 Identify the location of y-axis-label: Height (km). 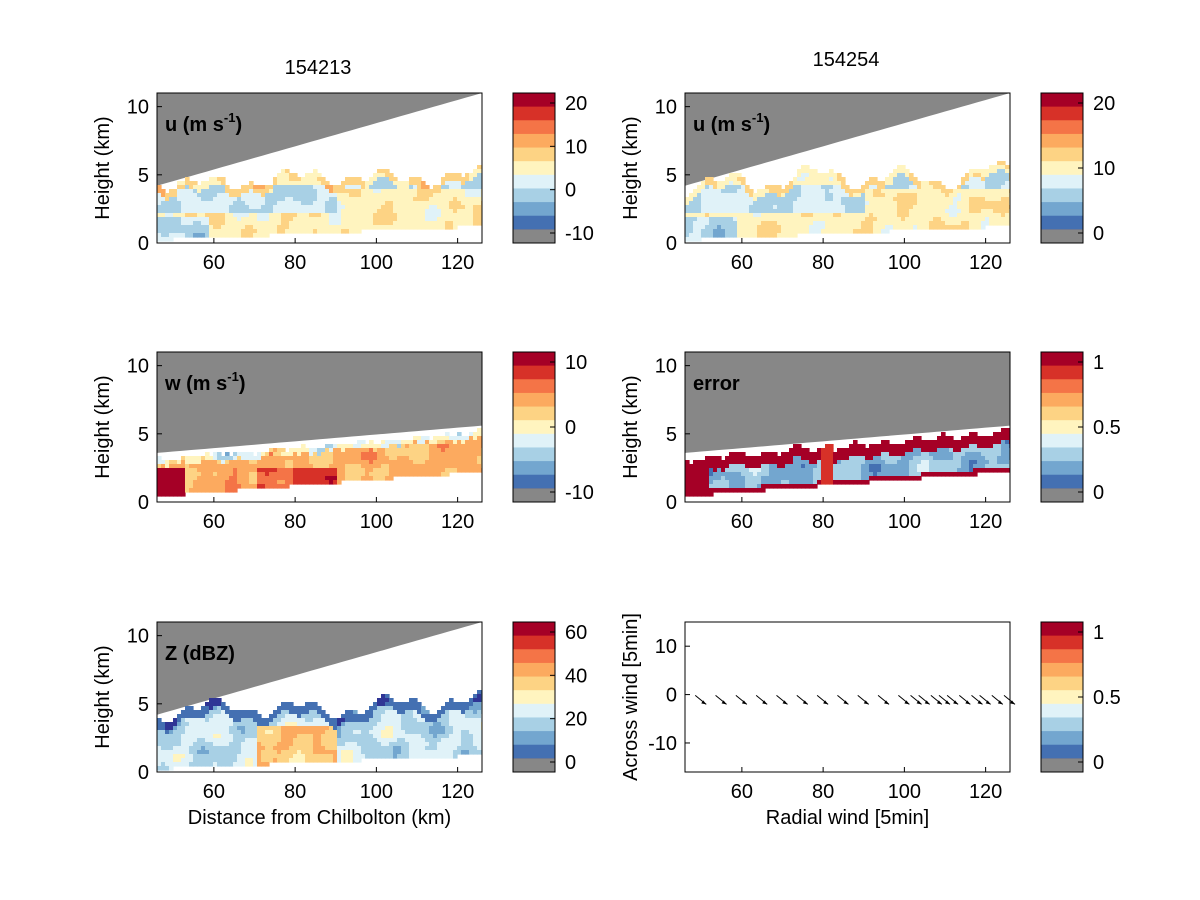
(631, 167).